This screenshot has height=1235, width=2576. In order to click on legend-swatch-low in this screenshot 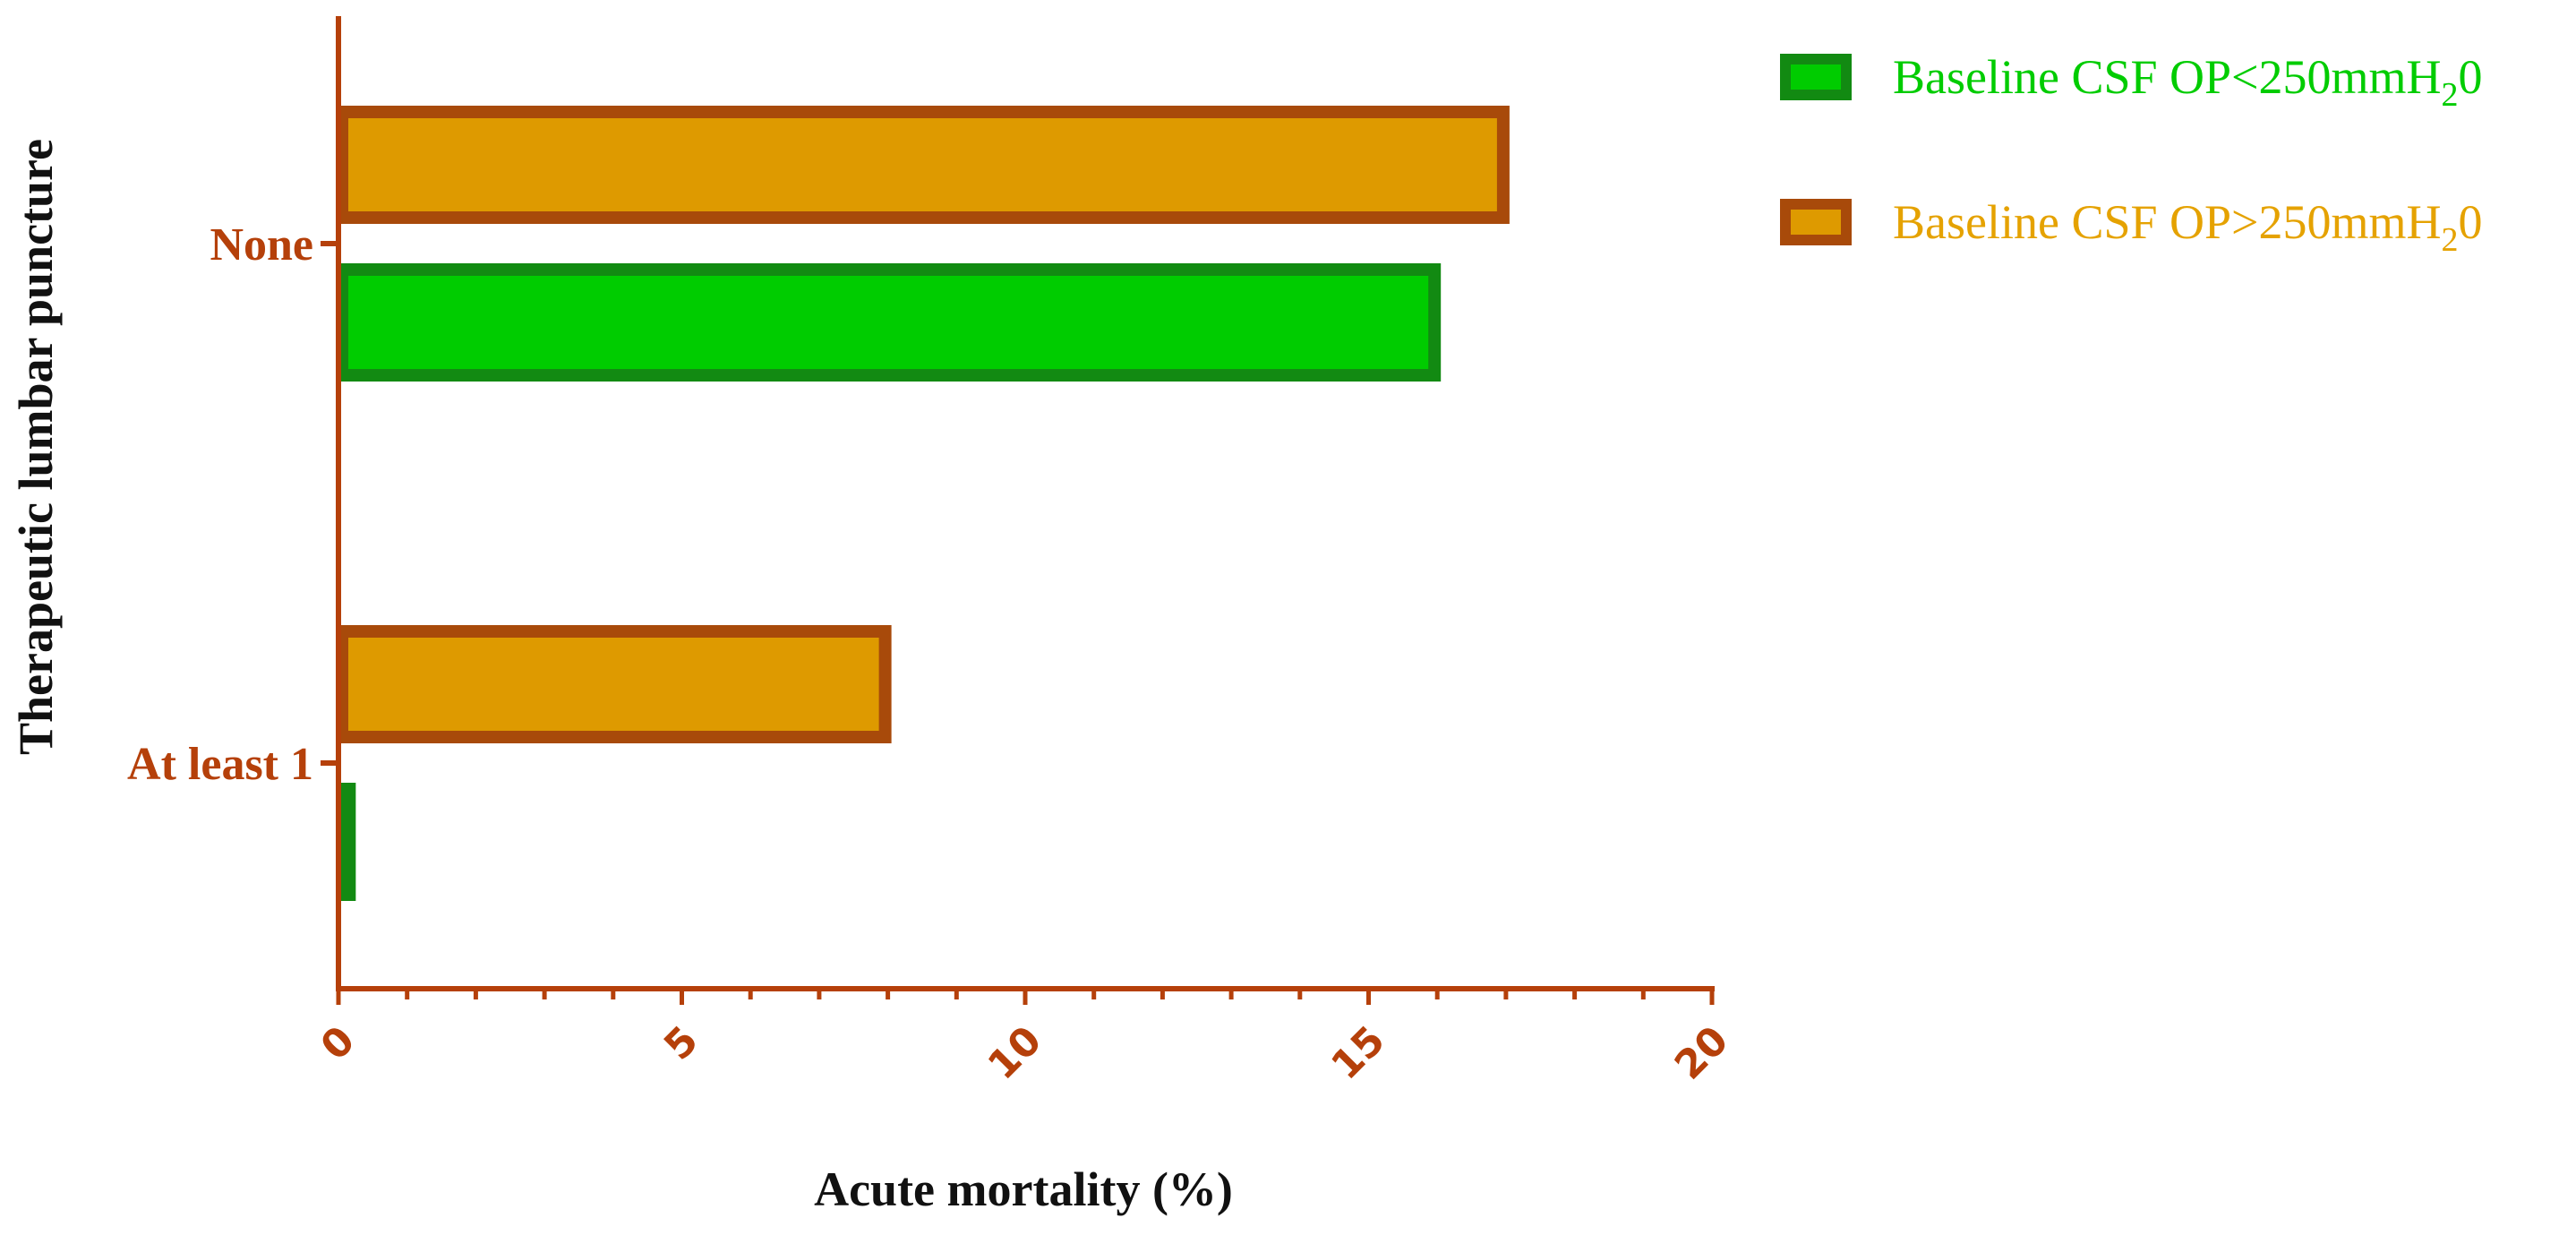, I will do `click(1816, 77)`.